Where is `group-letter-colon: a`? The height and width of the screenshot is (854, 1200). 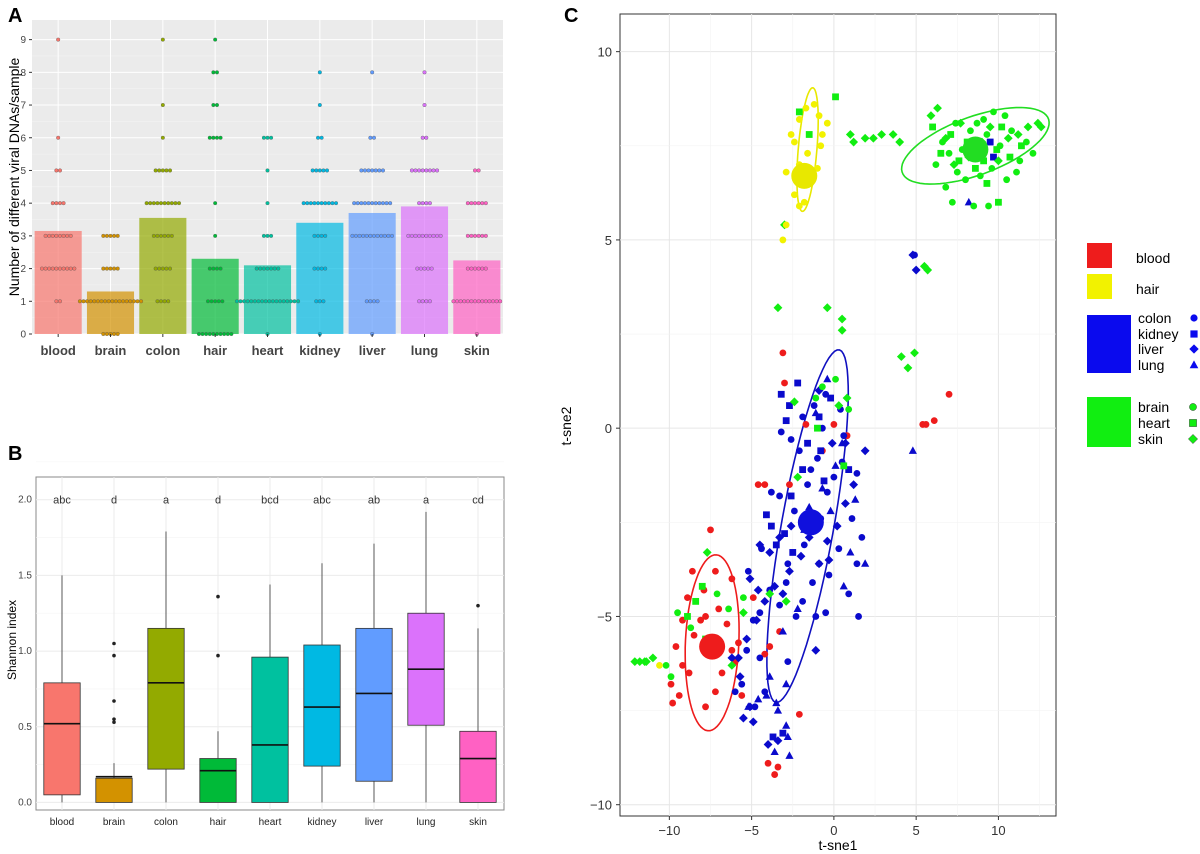
group-letter-colon: a is located at coordinates (166, 501).